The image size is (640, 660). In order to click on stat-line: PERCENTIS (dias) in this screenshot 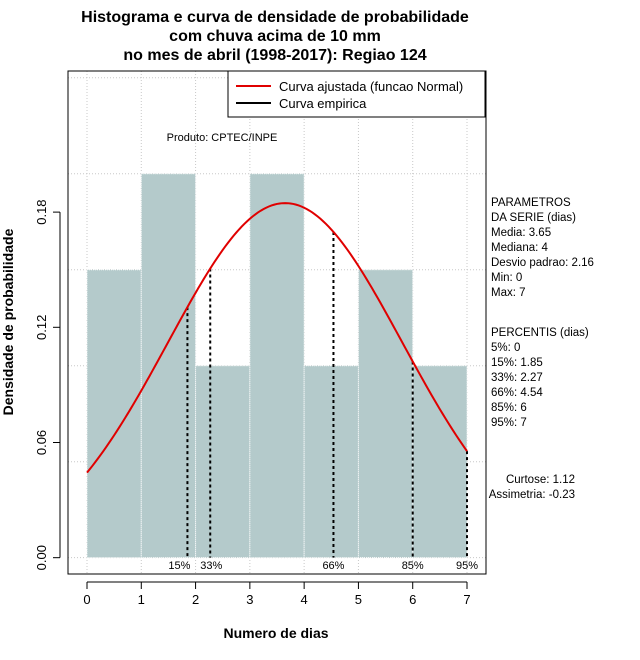, I will do `click(540, 333)`.